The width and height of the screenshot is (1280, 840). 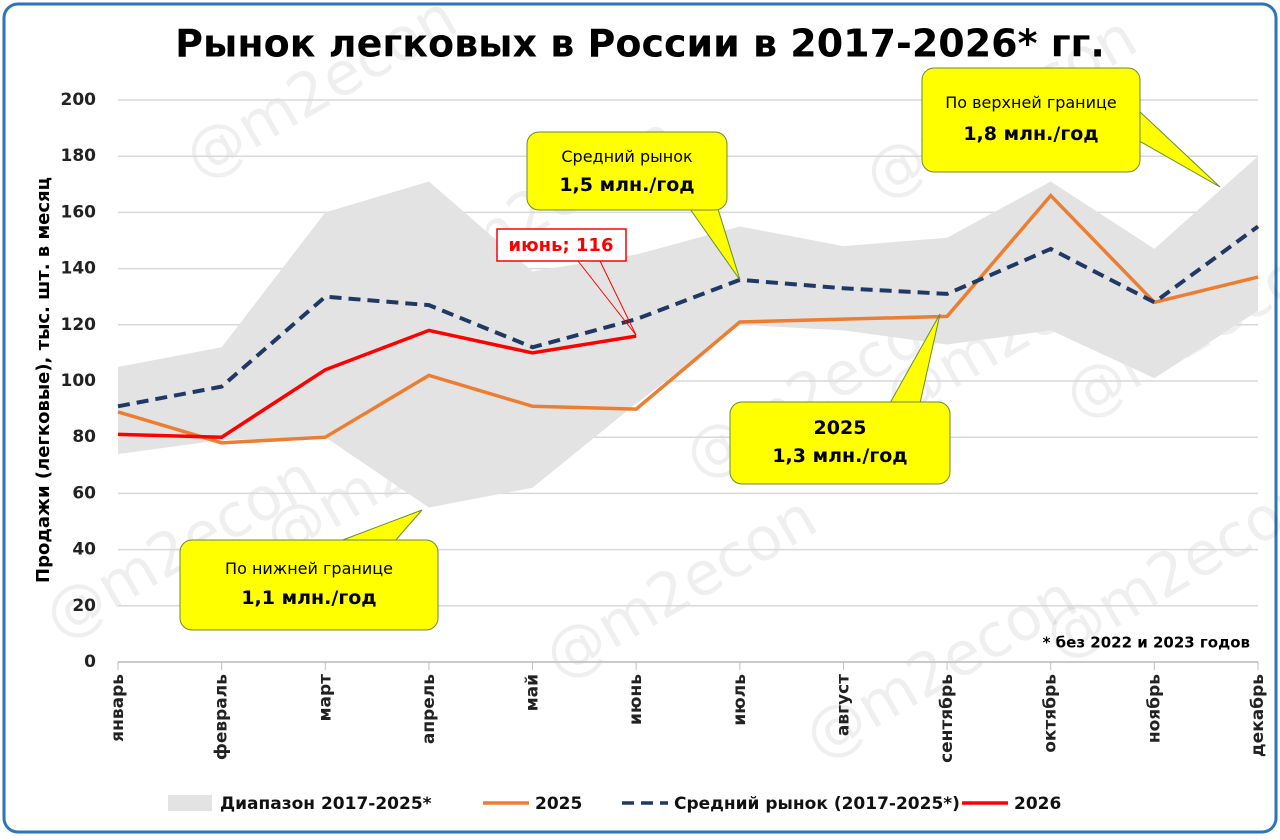 I want to click on callout-text: 1,8 млн./год, so click(x=1030, y=134).